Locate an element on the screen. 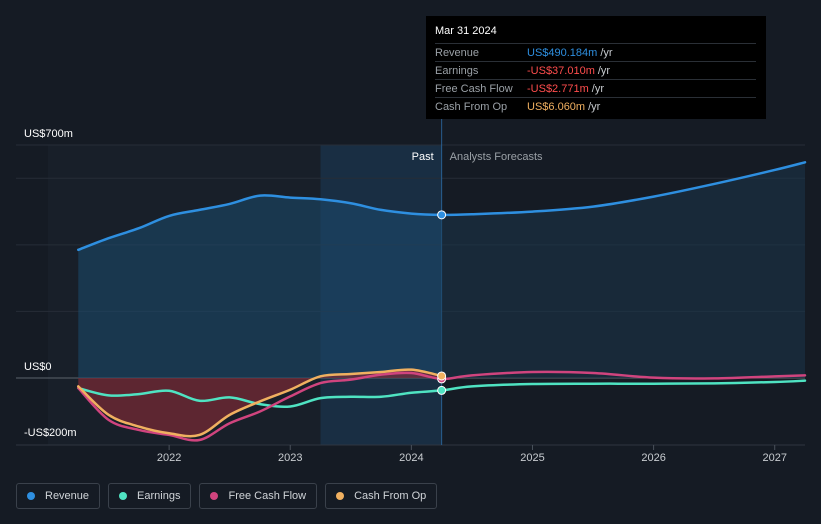  x-tick-label: 2022 is located at coordinates (169, 458).